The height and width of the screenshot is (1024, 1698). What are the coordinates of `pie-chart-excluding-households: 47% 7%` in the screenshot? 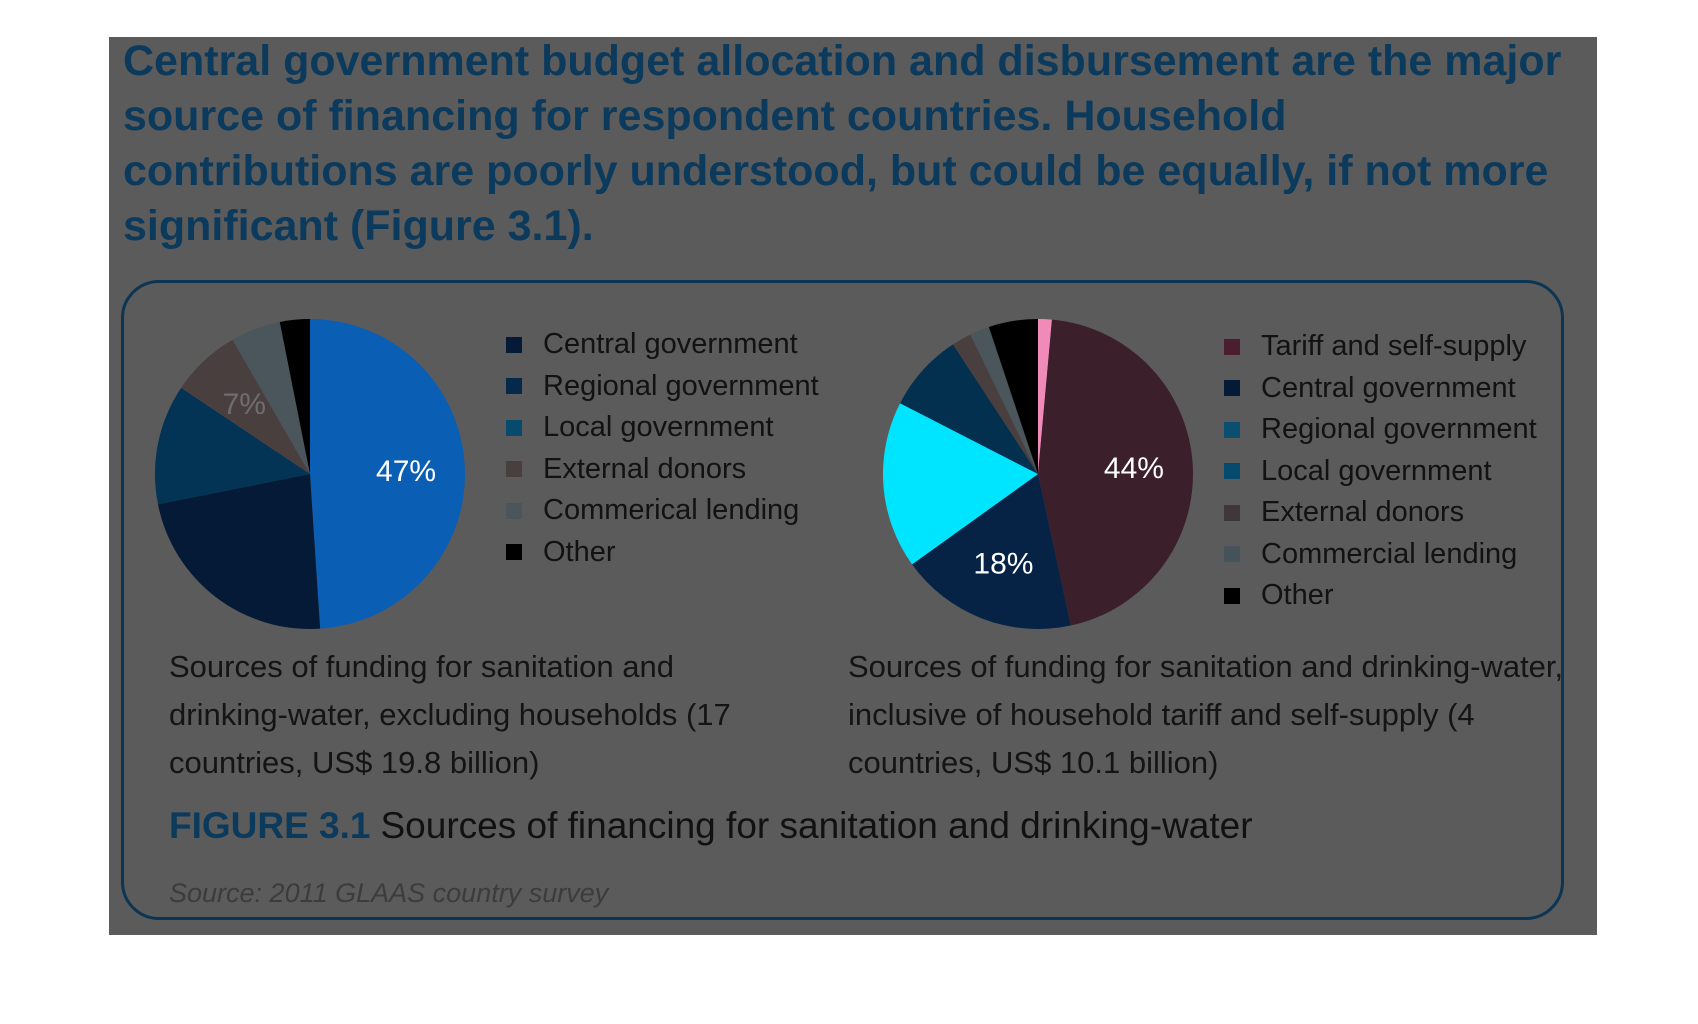 It's located at (310, 474).